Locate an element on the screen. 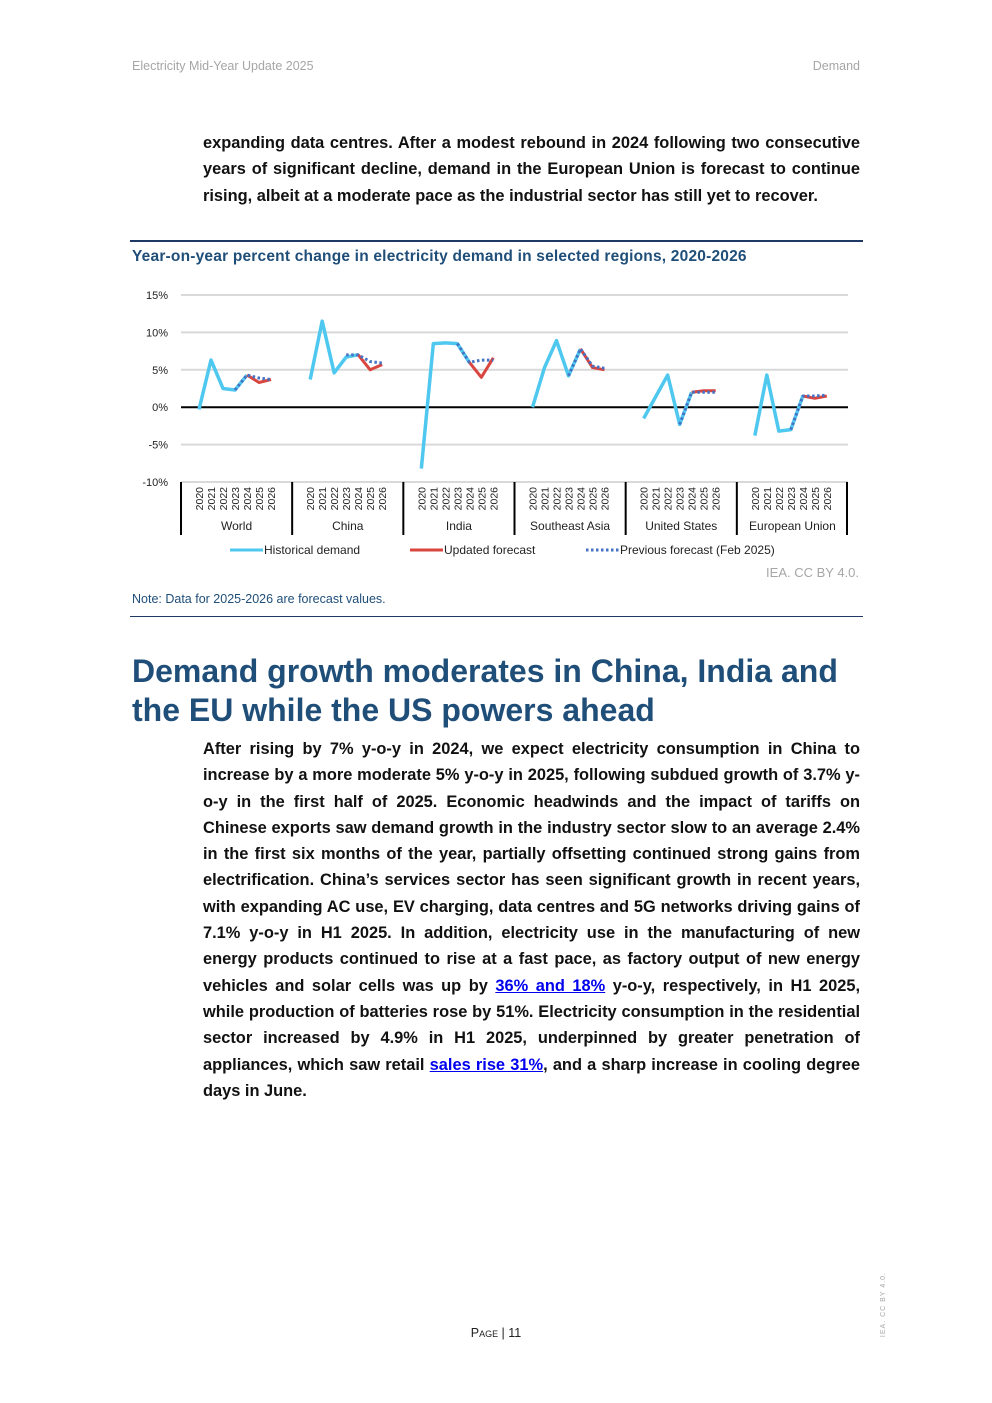  link-36-18: 36% and 18% is located at coordinates (550, 985).